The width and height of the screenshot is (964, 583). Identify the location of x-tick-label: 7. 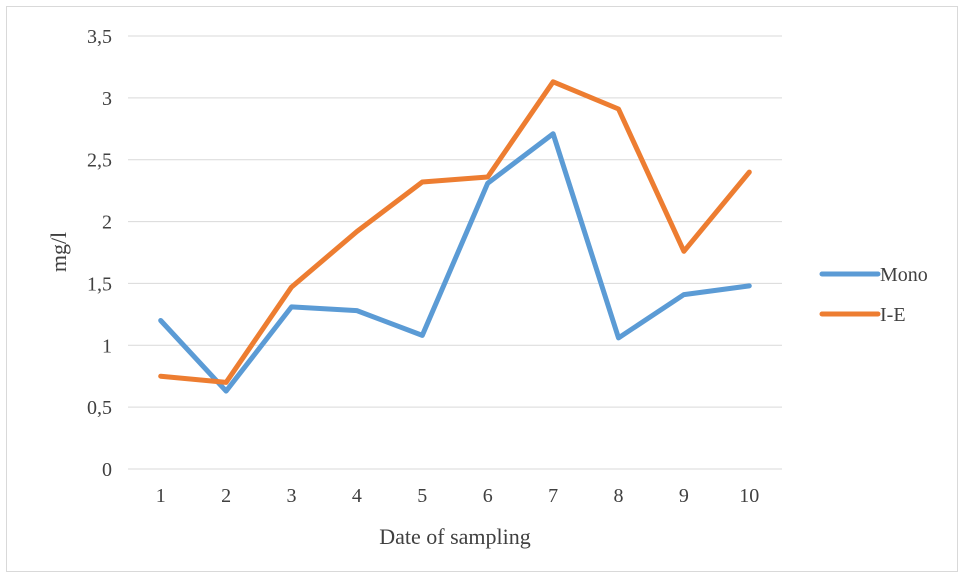
(553, 496).